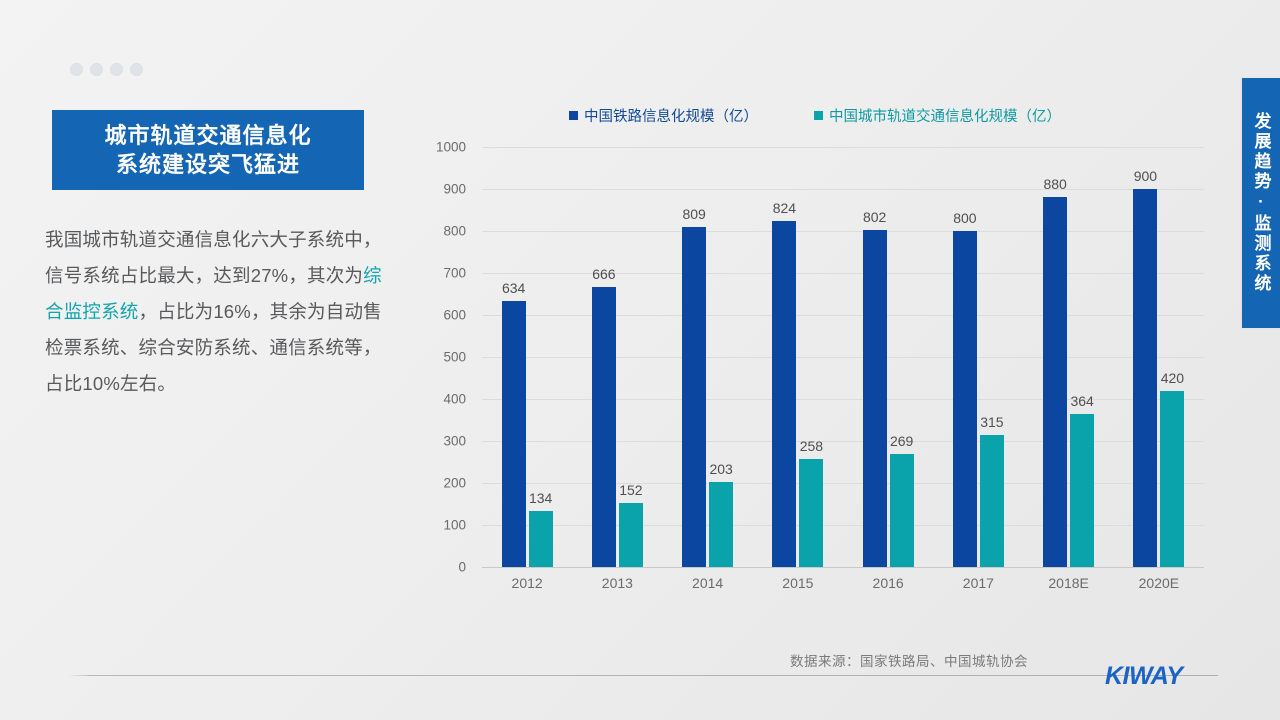  What do you see at coordinates (945, 117) in the screenshot?
I see `legend-label: 中国城市轨道交通信息化规模（亿）` at bounding box center [945, 117].